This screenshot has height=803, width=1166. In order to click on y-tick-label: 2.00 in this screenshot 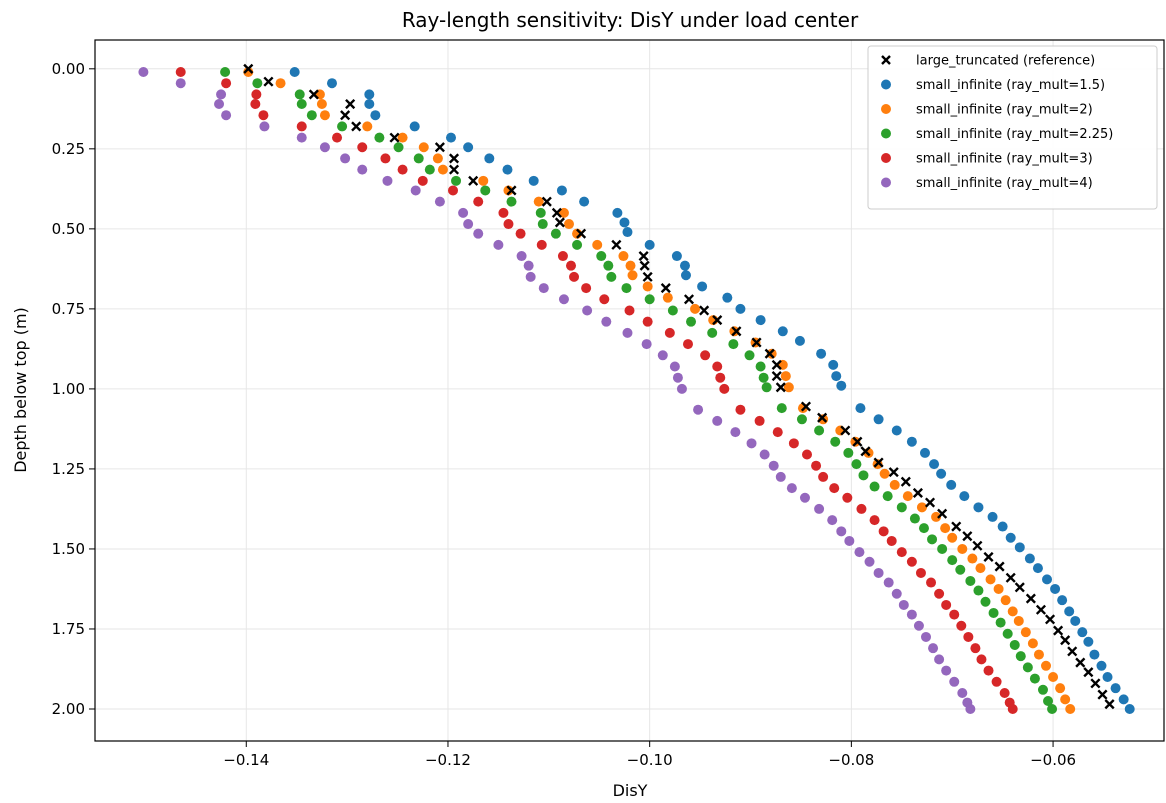, I will do `click(68, 709)`.